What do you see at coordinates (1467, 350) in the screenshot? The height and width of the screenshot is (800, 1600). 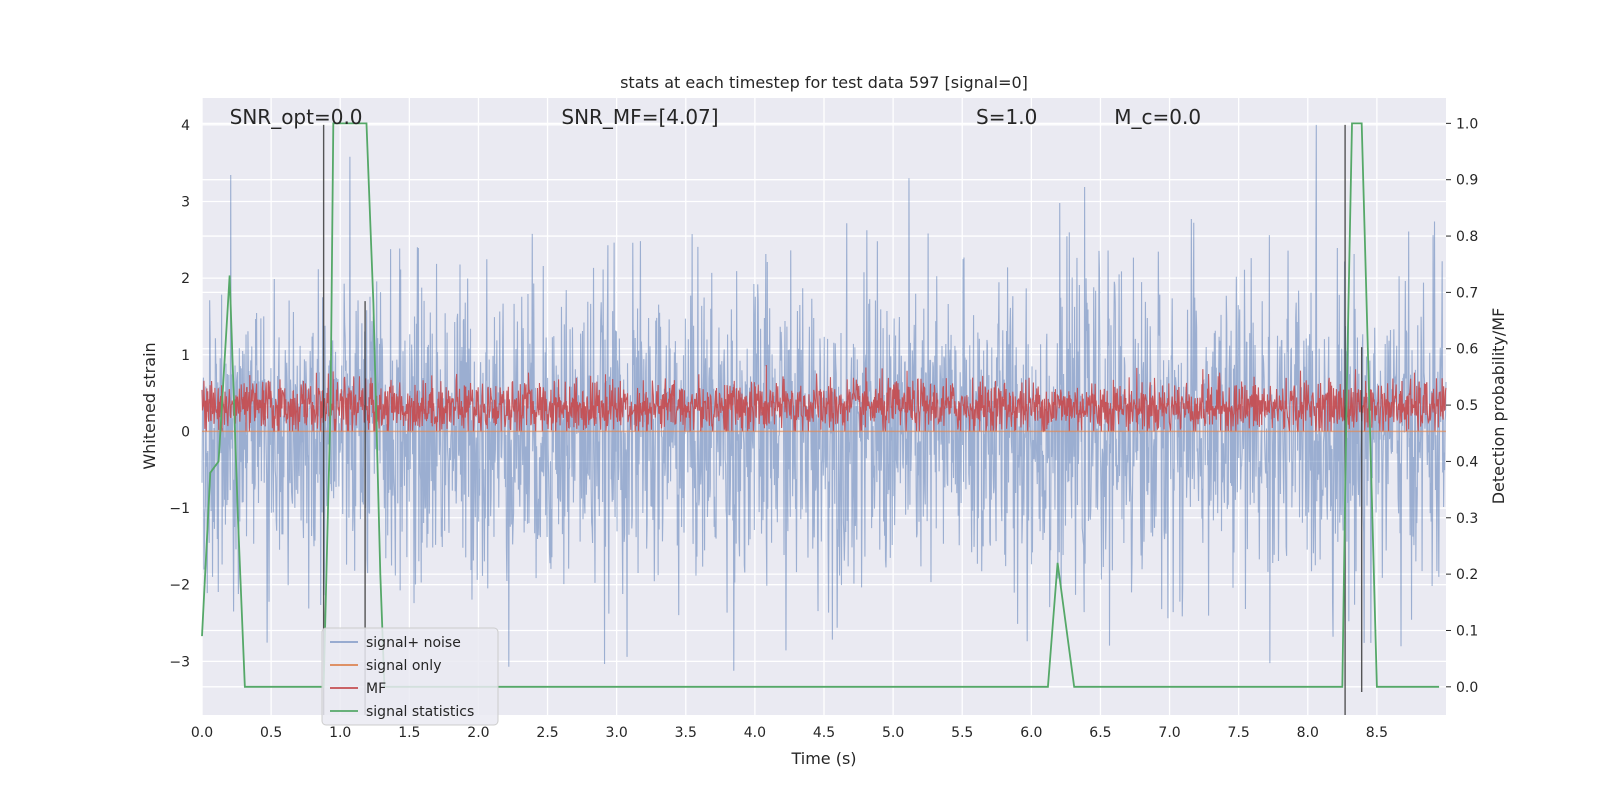 I see `y2-tick-label: 0.6` at bounding box center [1467, 350].